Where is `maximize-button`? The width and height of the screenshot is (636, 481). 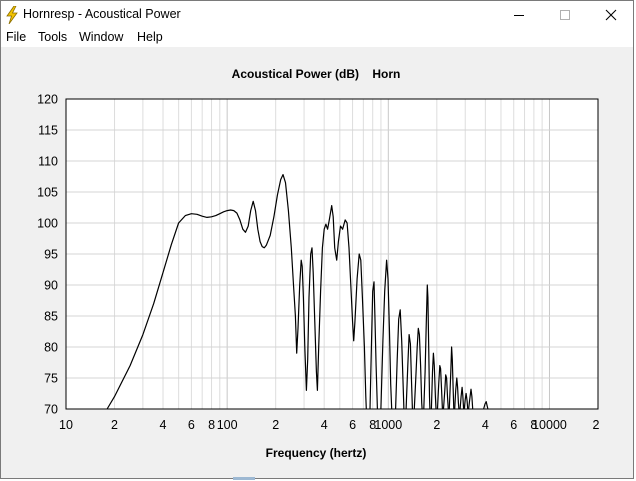
maximize-button is located at coordinates (565, 15).